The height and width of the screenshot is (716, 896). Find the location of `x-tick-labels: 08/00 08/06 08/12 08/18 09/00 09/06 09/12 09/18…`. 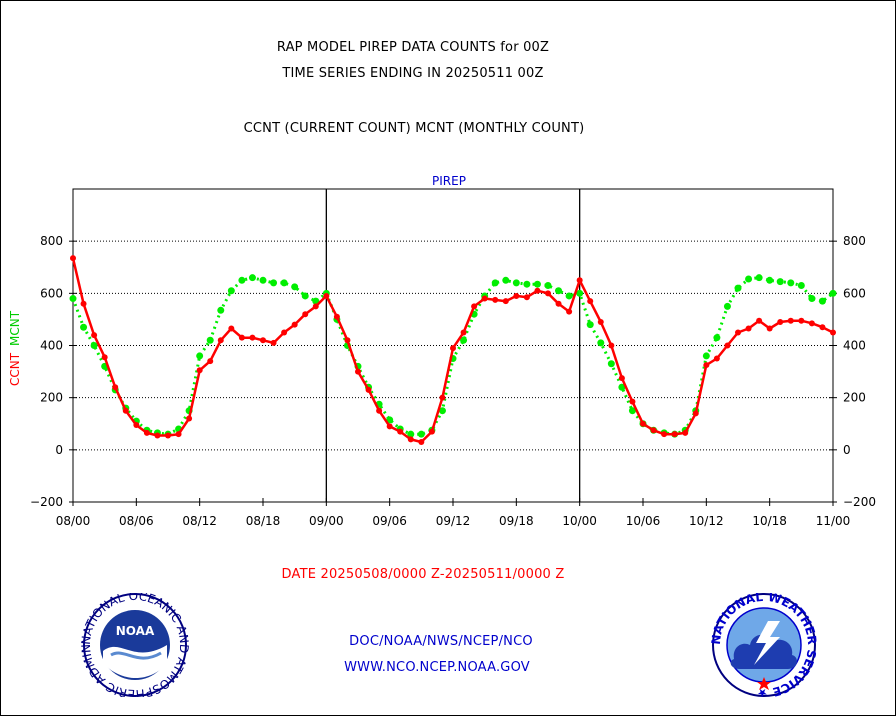

x-tick-labels: 08/00 08/06 08/12 08/18 09/00 09/06 09/12 09/18… is located at coordinates (453, 521).